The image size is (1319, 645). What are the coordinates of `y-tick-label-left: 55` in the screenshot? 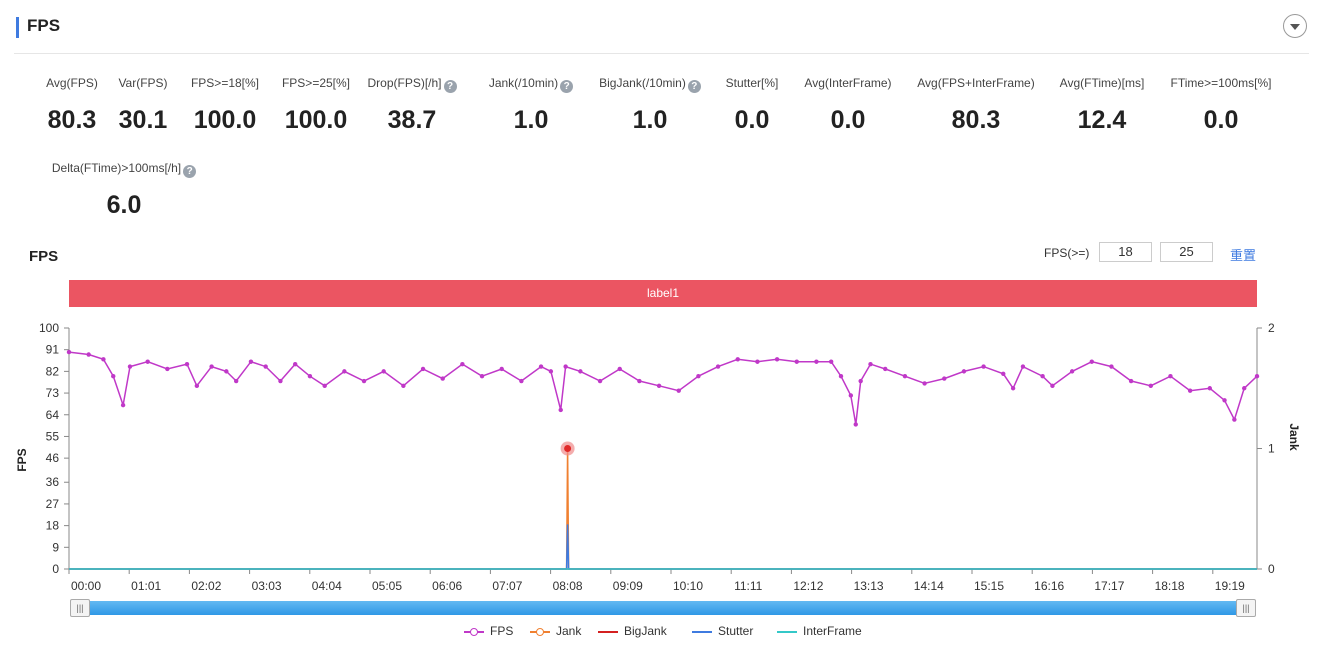 It's located at (53, 436).